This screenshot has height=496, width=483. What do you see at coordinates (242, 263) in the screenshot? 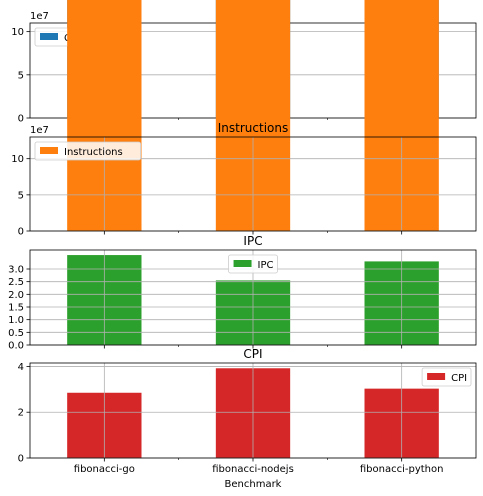
I see `ipc-legend-swatch` at bounding box center [242, 263].